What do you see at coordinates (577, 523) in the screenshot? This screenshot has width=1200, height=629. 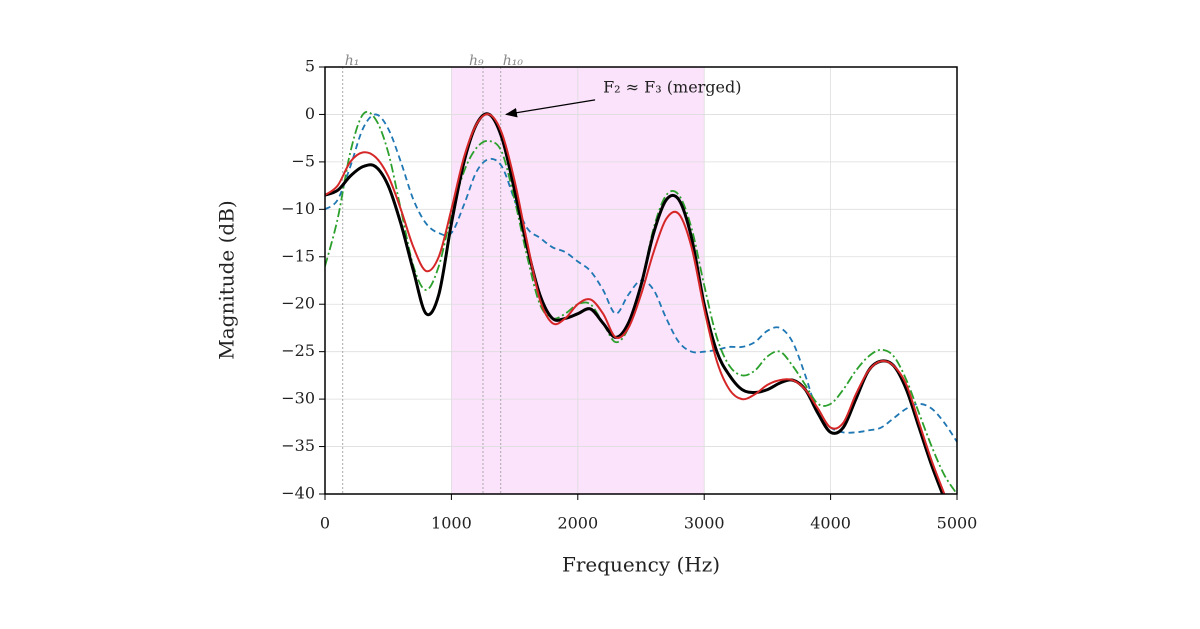 I see `x-tick-label: 2000` at bounding box center [577, 523].